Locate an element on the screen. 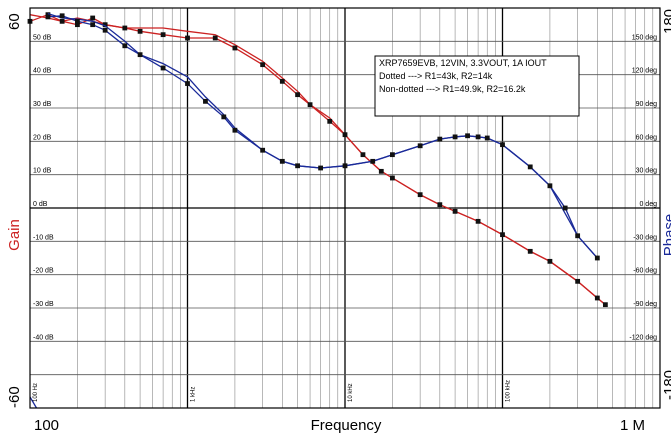  phase-tick-label: -120 deg is located at coordinates (643, 337).